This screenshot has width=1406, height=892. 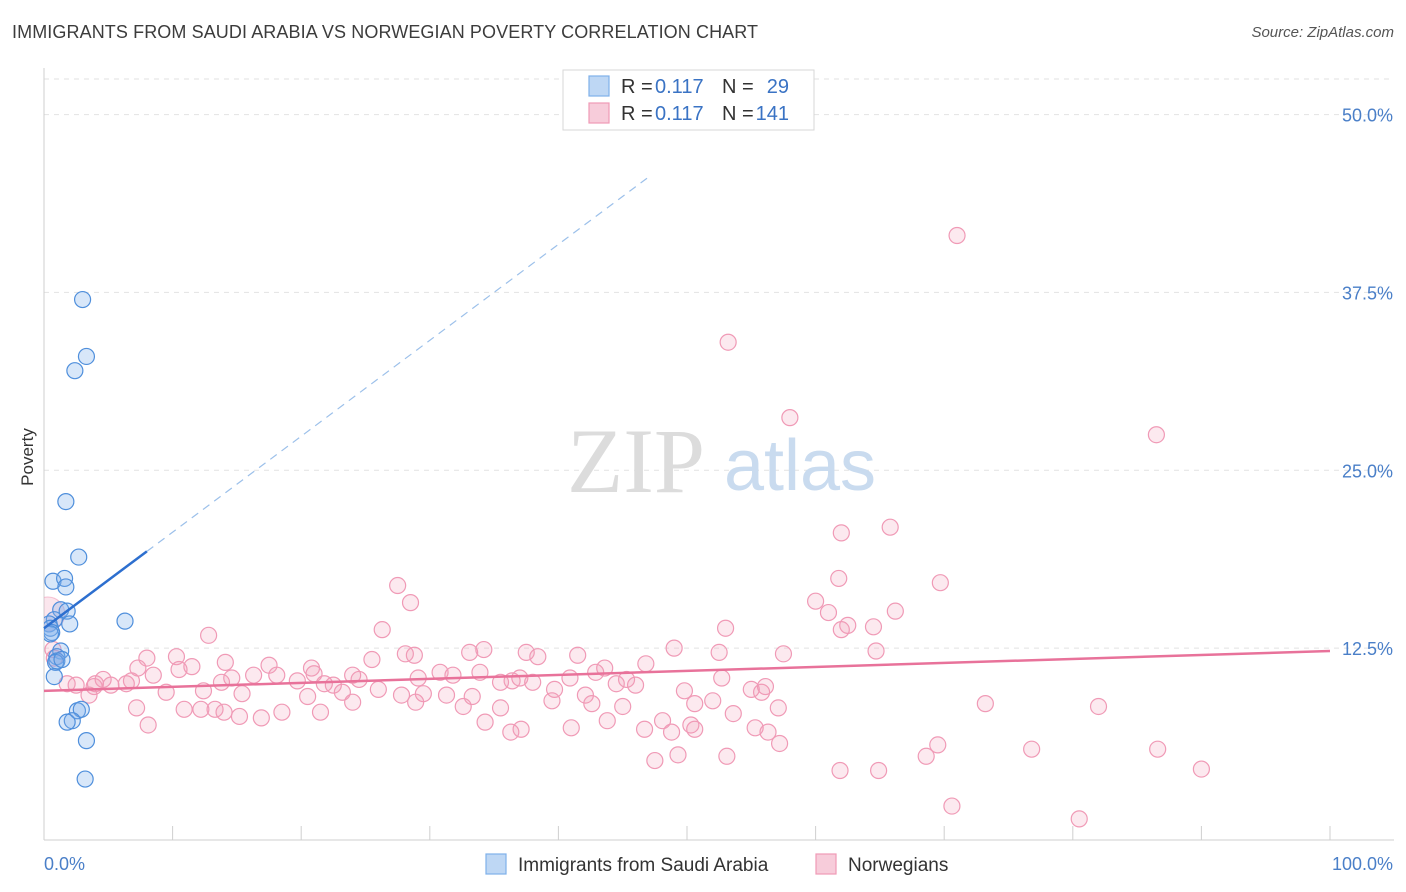 What do you see at coordinates (637, 114) in the screenshot?
I see `legend-r-label: R =` at bounding box center [637, 114].